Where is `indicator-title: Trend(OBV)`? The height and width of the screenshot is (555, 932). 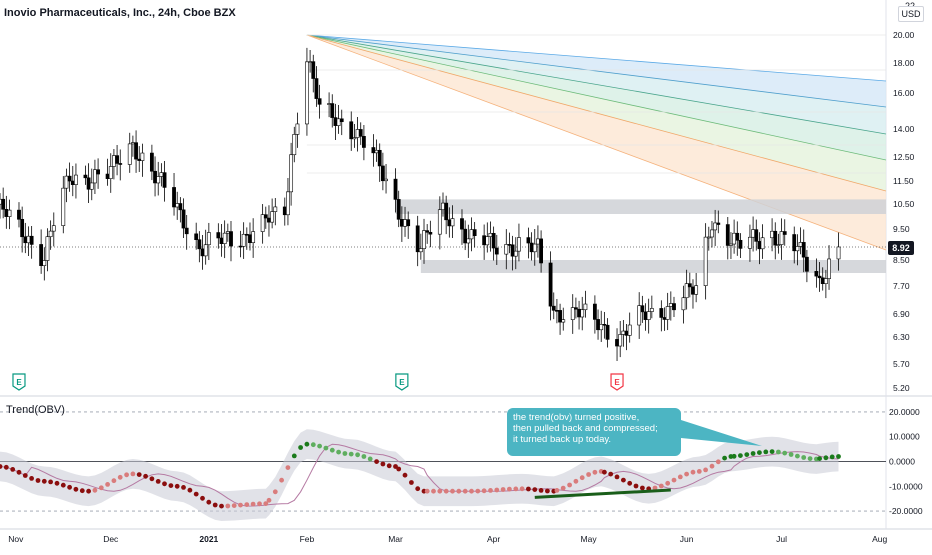
indicator-title: Trend(OBV) is located at coordinates (35, 410).